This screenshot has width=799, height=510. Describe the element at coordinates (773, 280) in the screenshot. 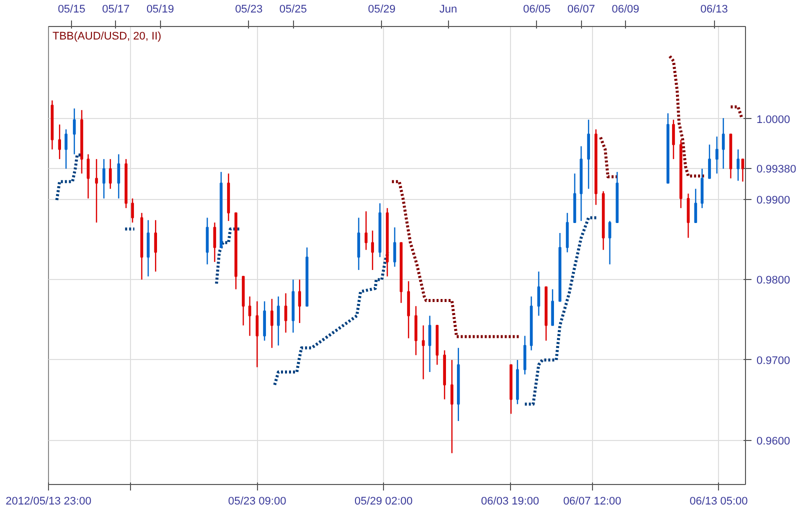

I see `y-tick-label: 0.9800` at that location.